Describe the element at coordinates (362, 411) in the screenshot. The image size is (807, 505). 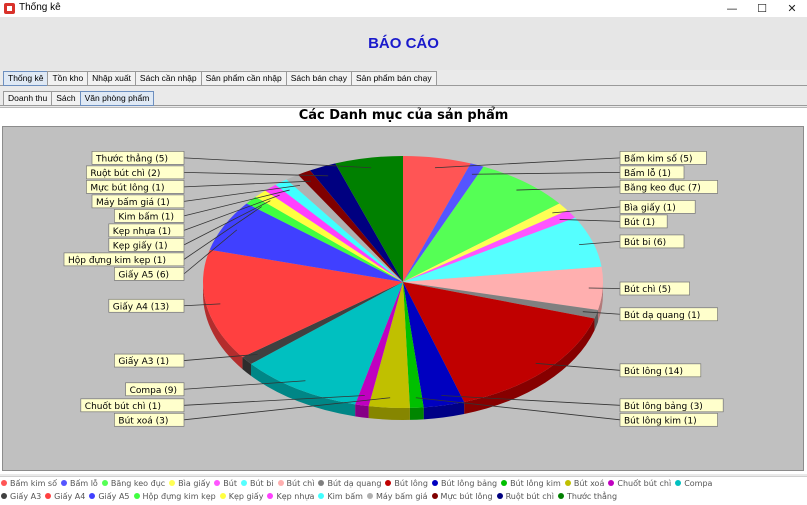
I see `pie-side-chuot-but-chi` at that location.